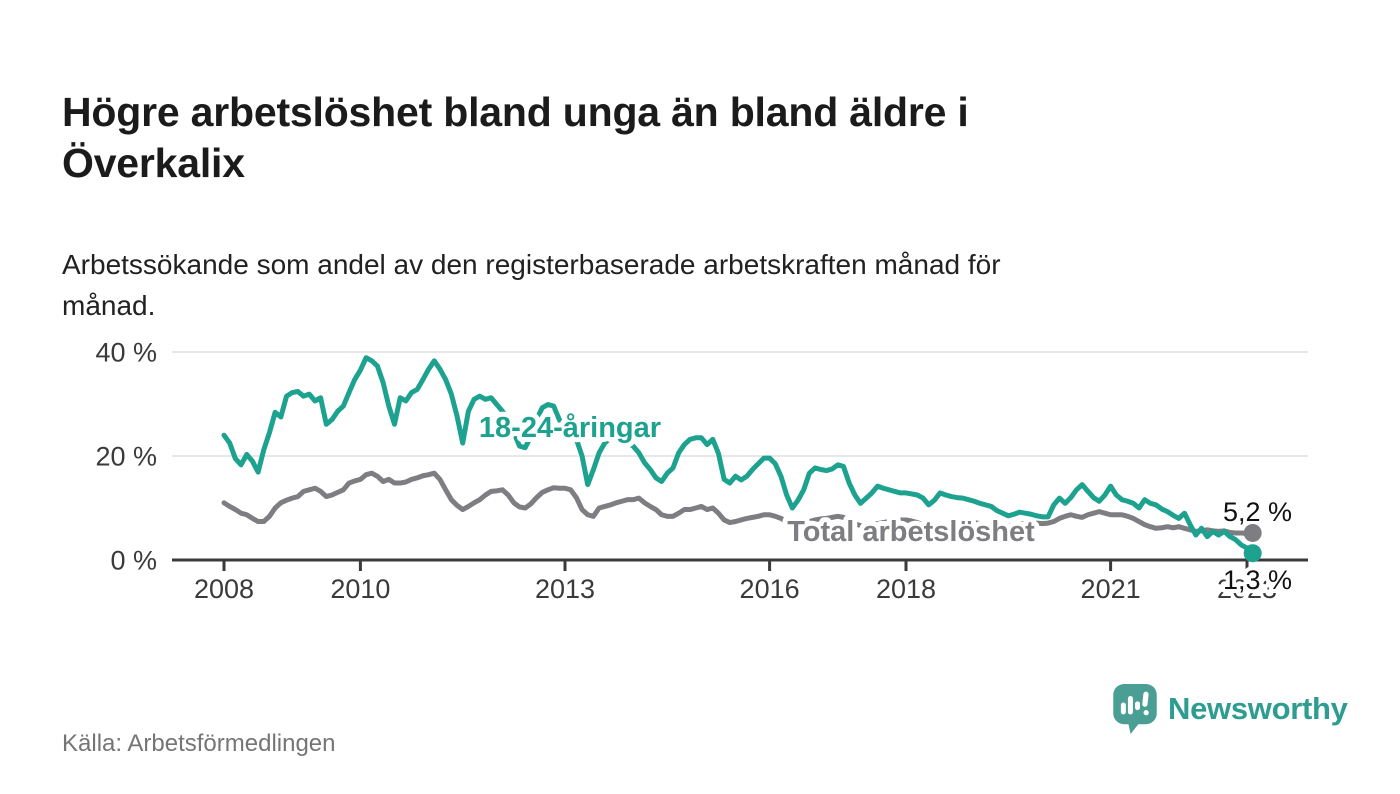 The width and height of the screenshot is (1400, 794). Describe the element at coordinates (770, 589) in the screenshot. I see `x-tick-label: 2016` at that location.